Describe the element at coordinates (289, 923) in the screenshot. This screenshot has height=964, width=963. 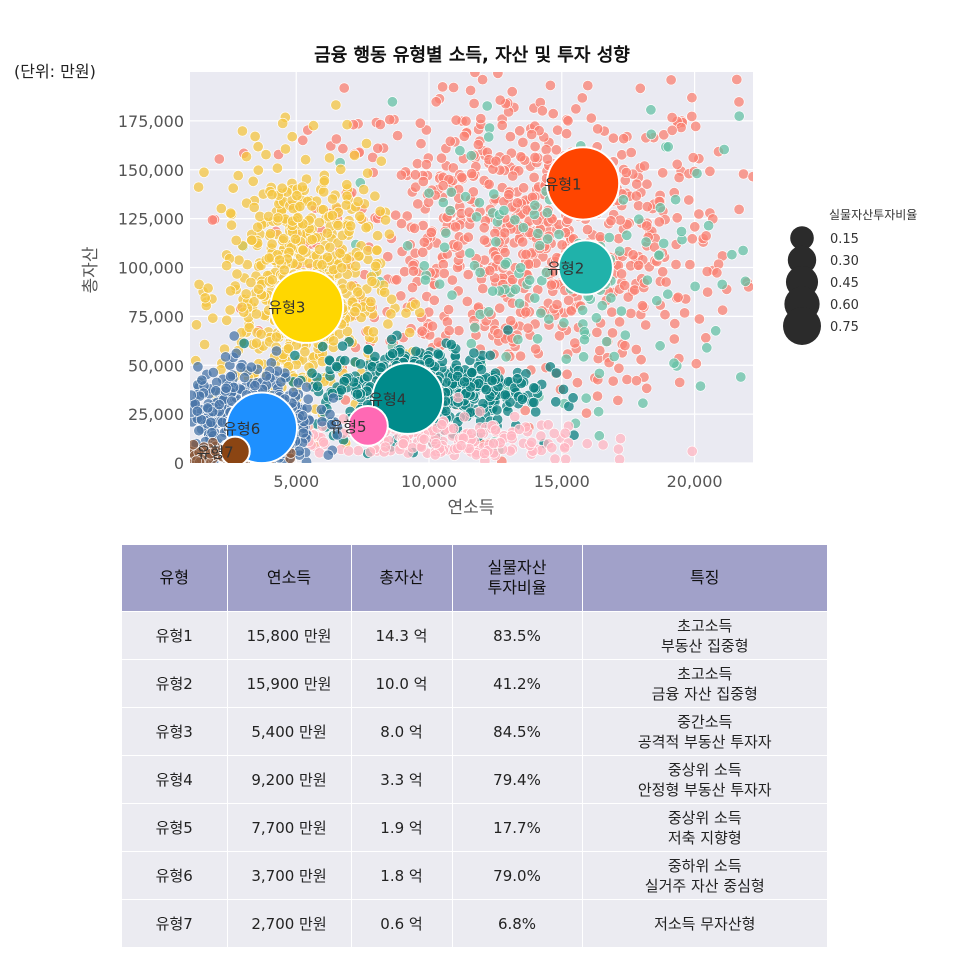
I see `table-cell: 2,700 만원` at that location.